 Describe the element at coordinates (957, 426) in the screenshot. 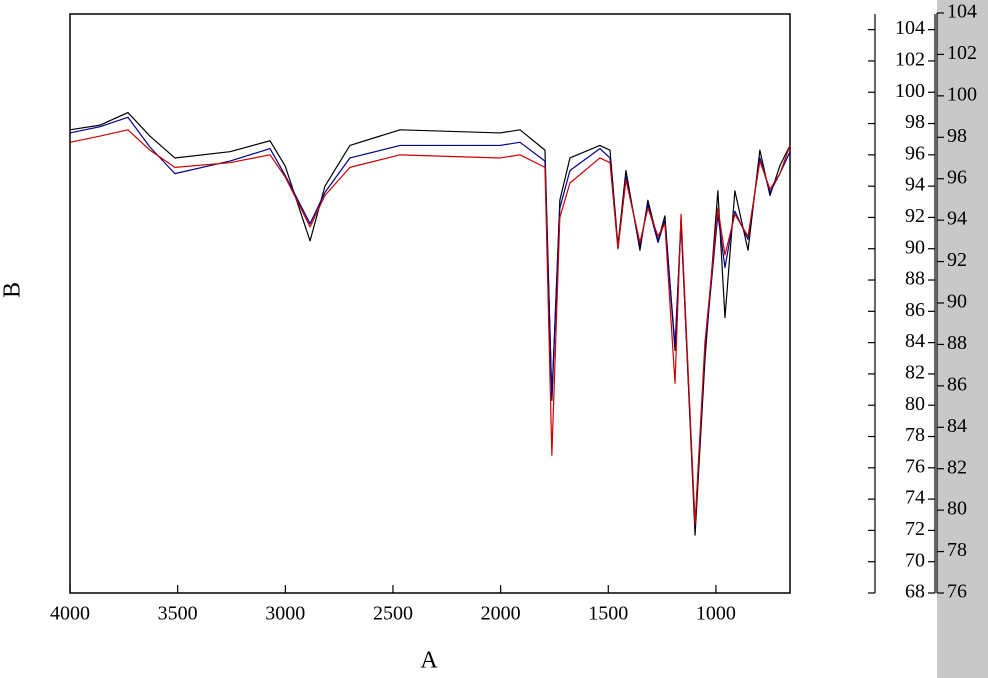

I see `y2-tick-label: 84` at that location.